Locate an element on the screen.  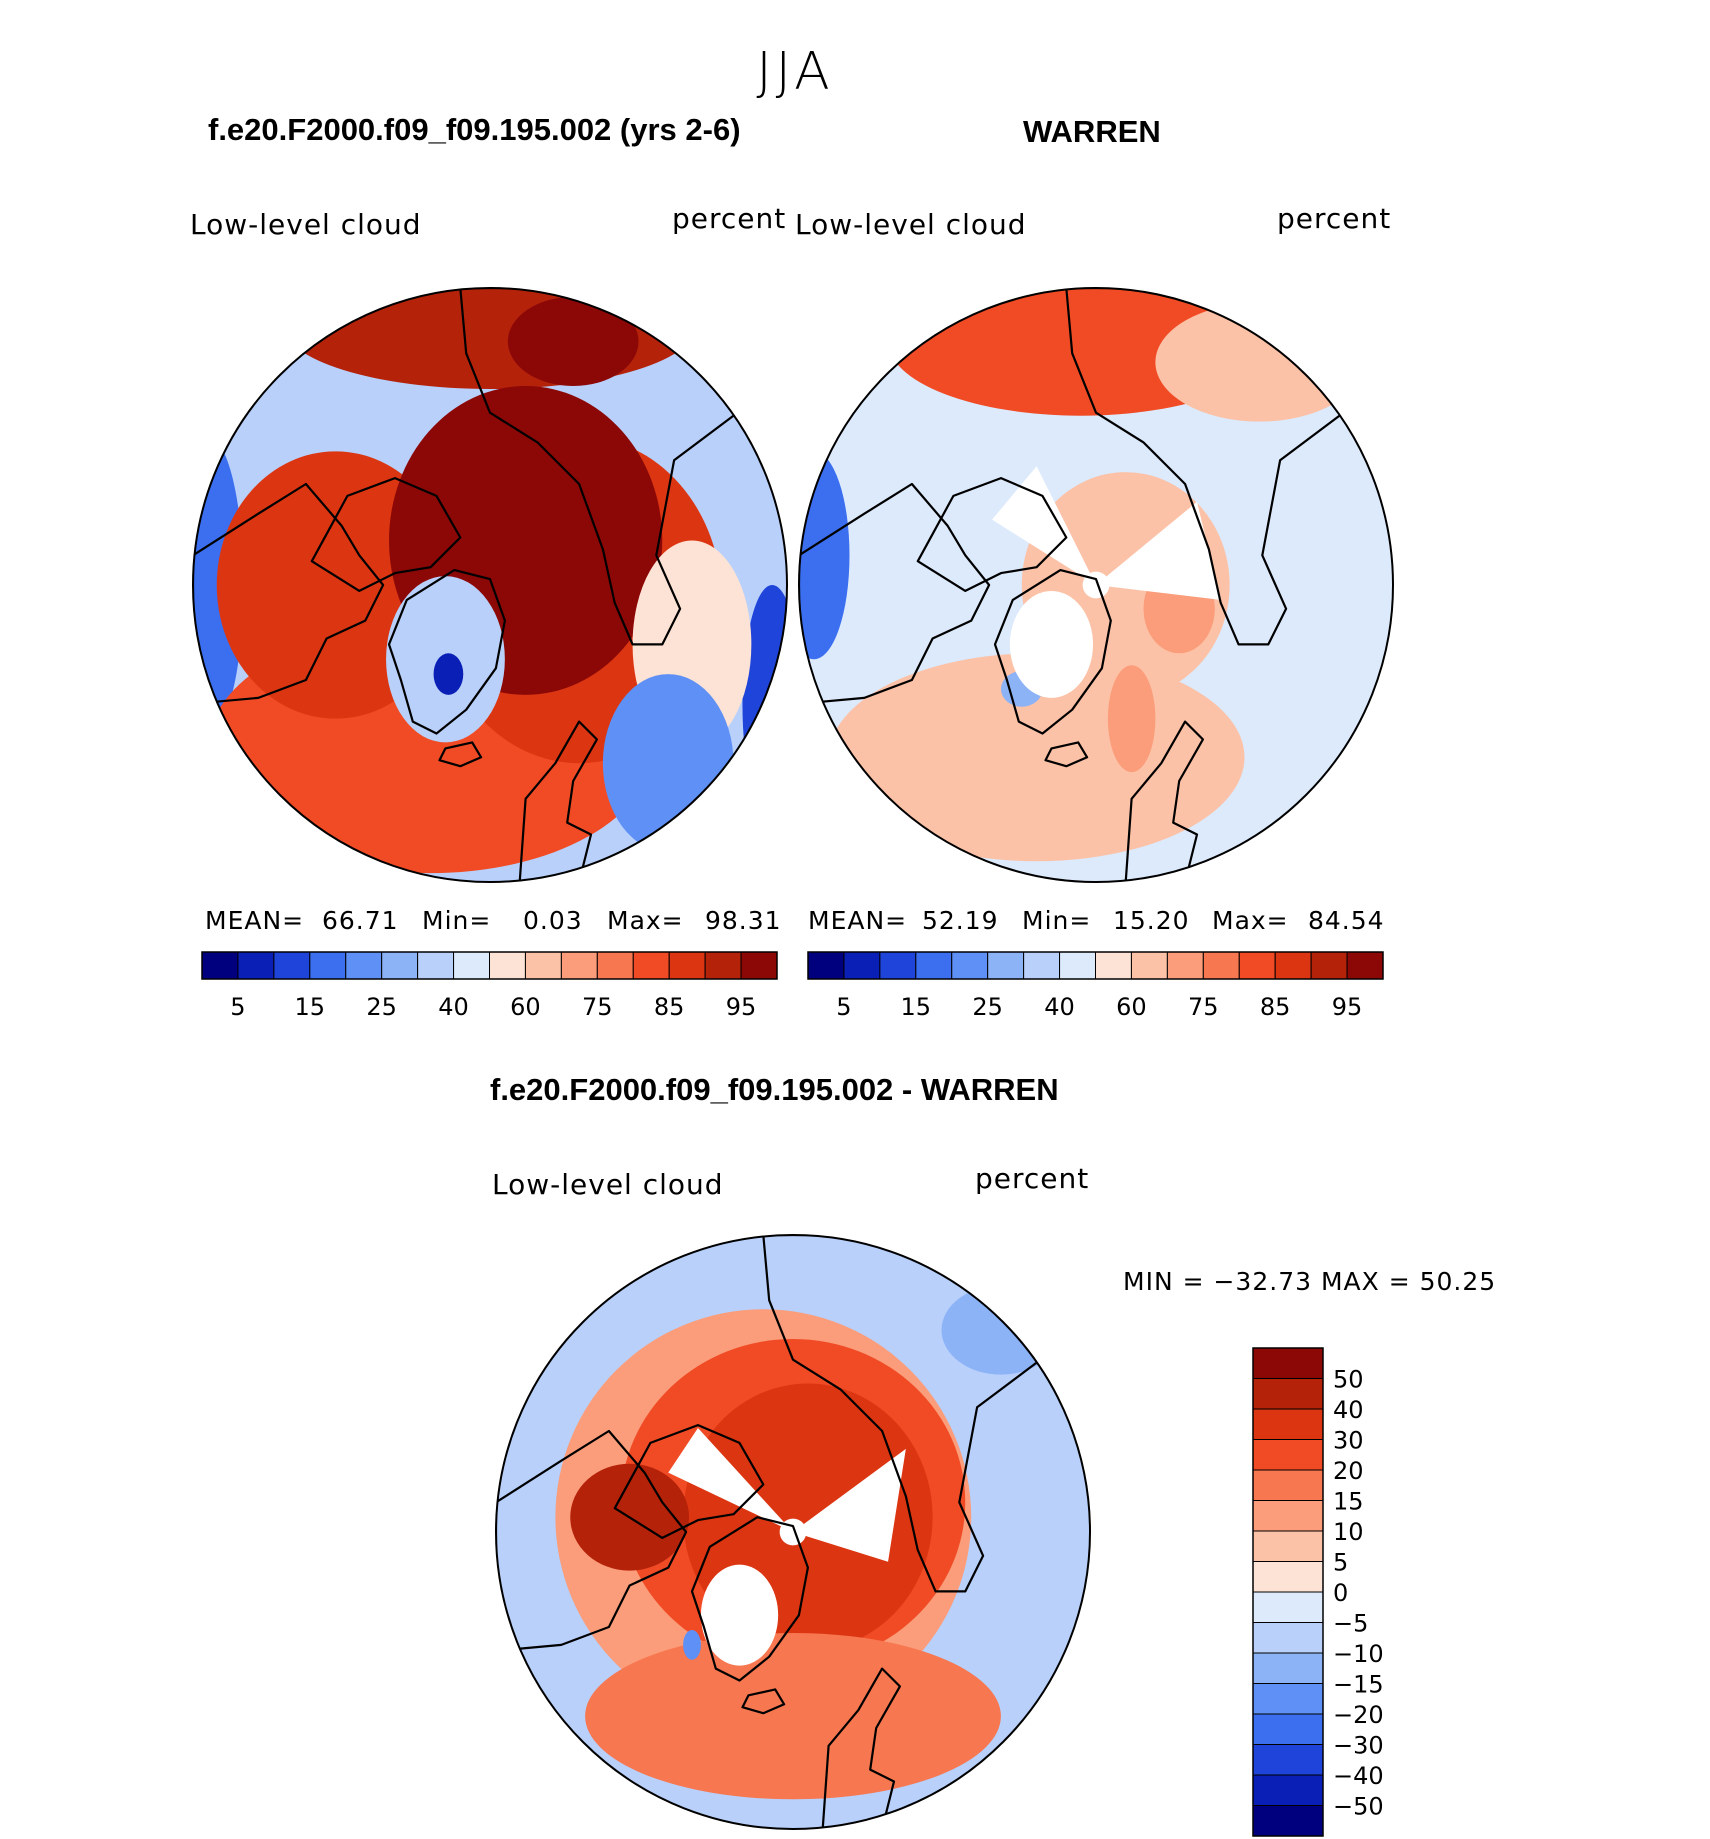
panel1-variable: Low-level cloud is located at coordinates (306, 224).